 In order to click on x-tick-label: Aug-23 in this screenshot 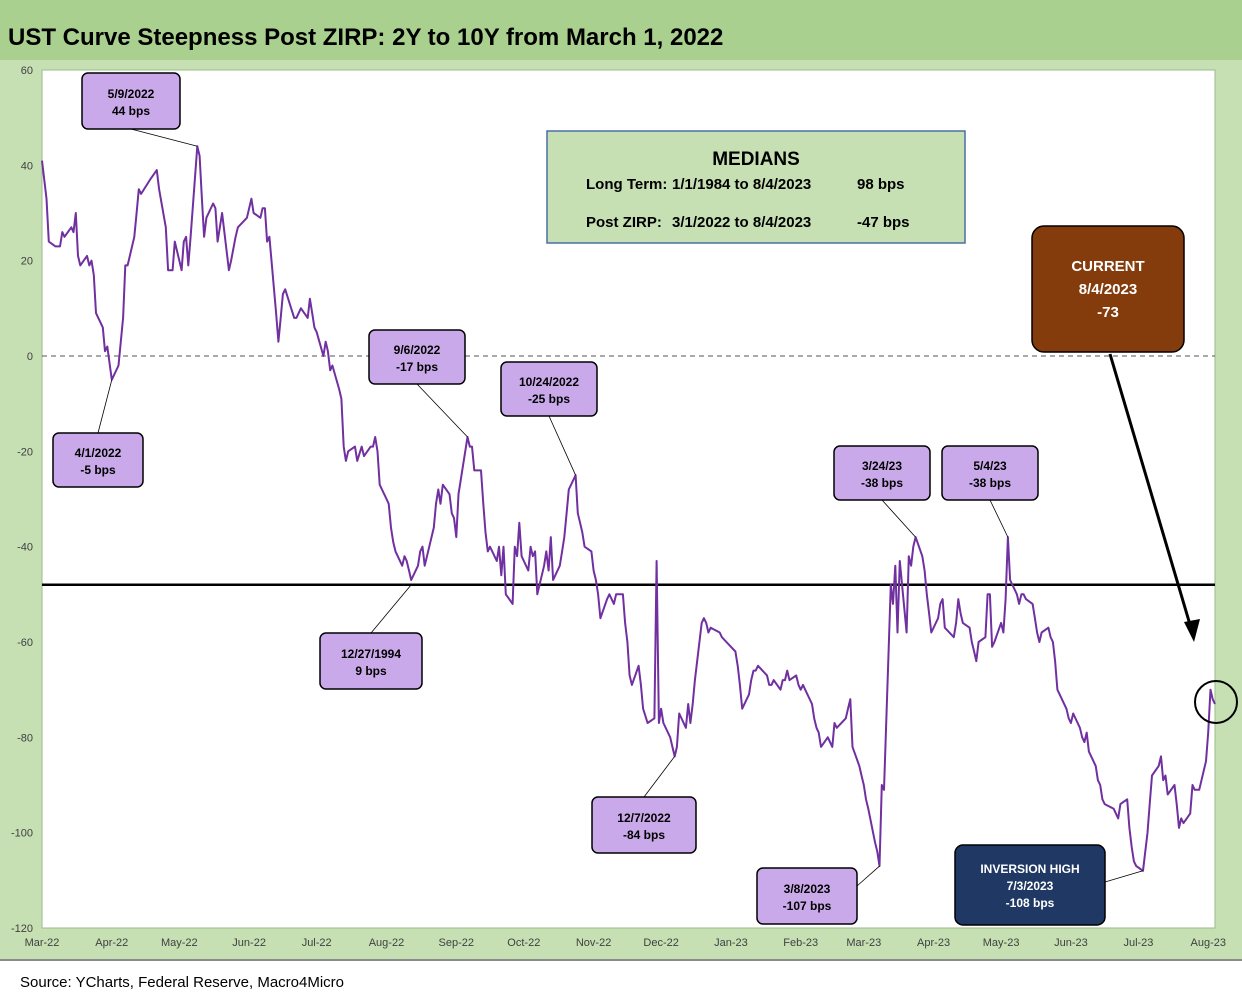, I will do `click(1208, 943)`.